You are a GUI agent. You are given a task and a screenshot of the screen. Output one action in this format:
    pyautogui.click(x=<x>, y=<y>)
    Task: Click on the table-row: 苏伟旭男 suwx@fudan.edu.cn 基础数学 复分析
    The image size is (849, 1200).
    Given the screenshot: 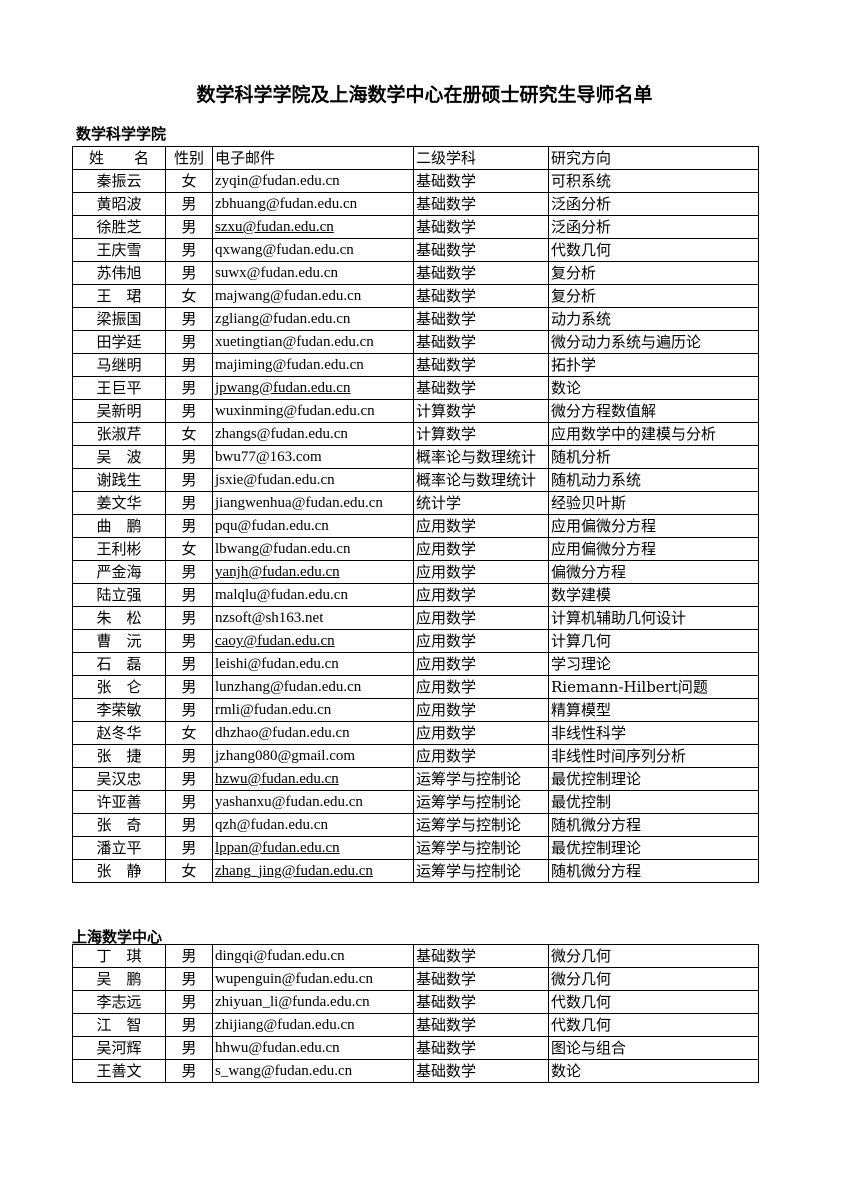 What is the action you would take?
    pyautogui.click(x=415, y=273)
    